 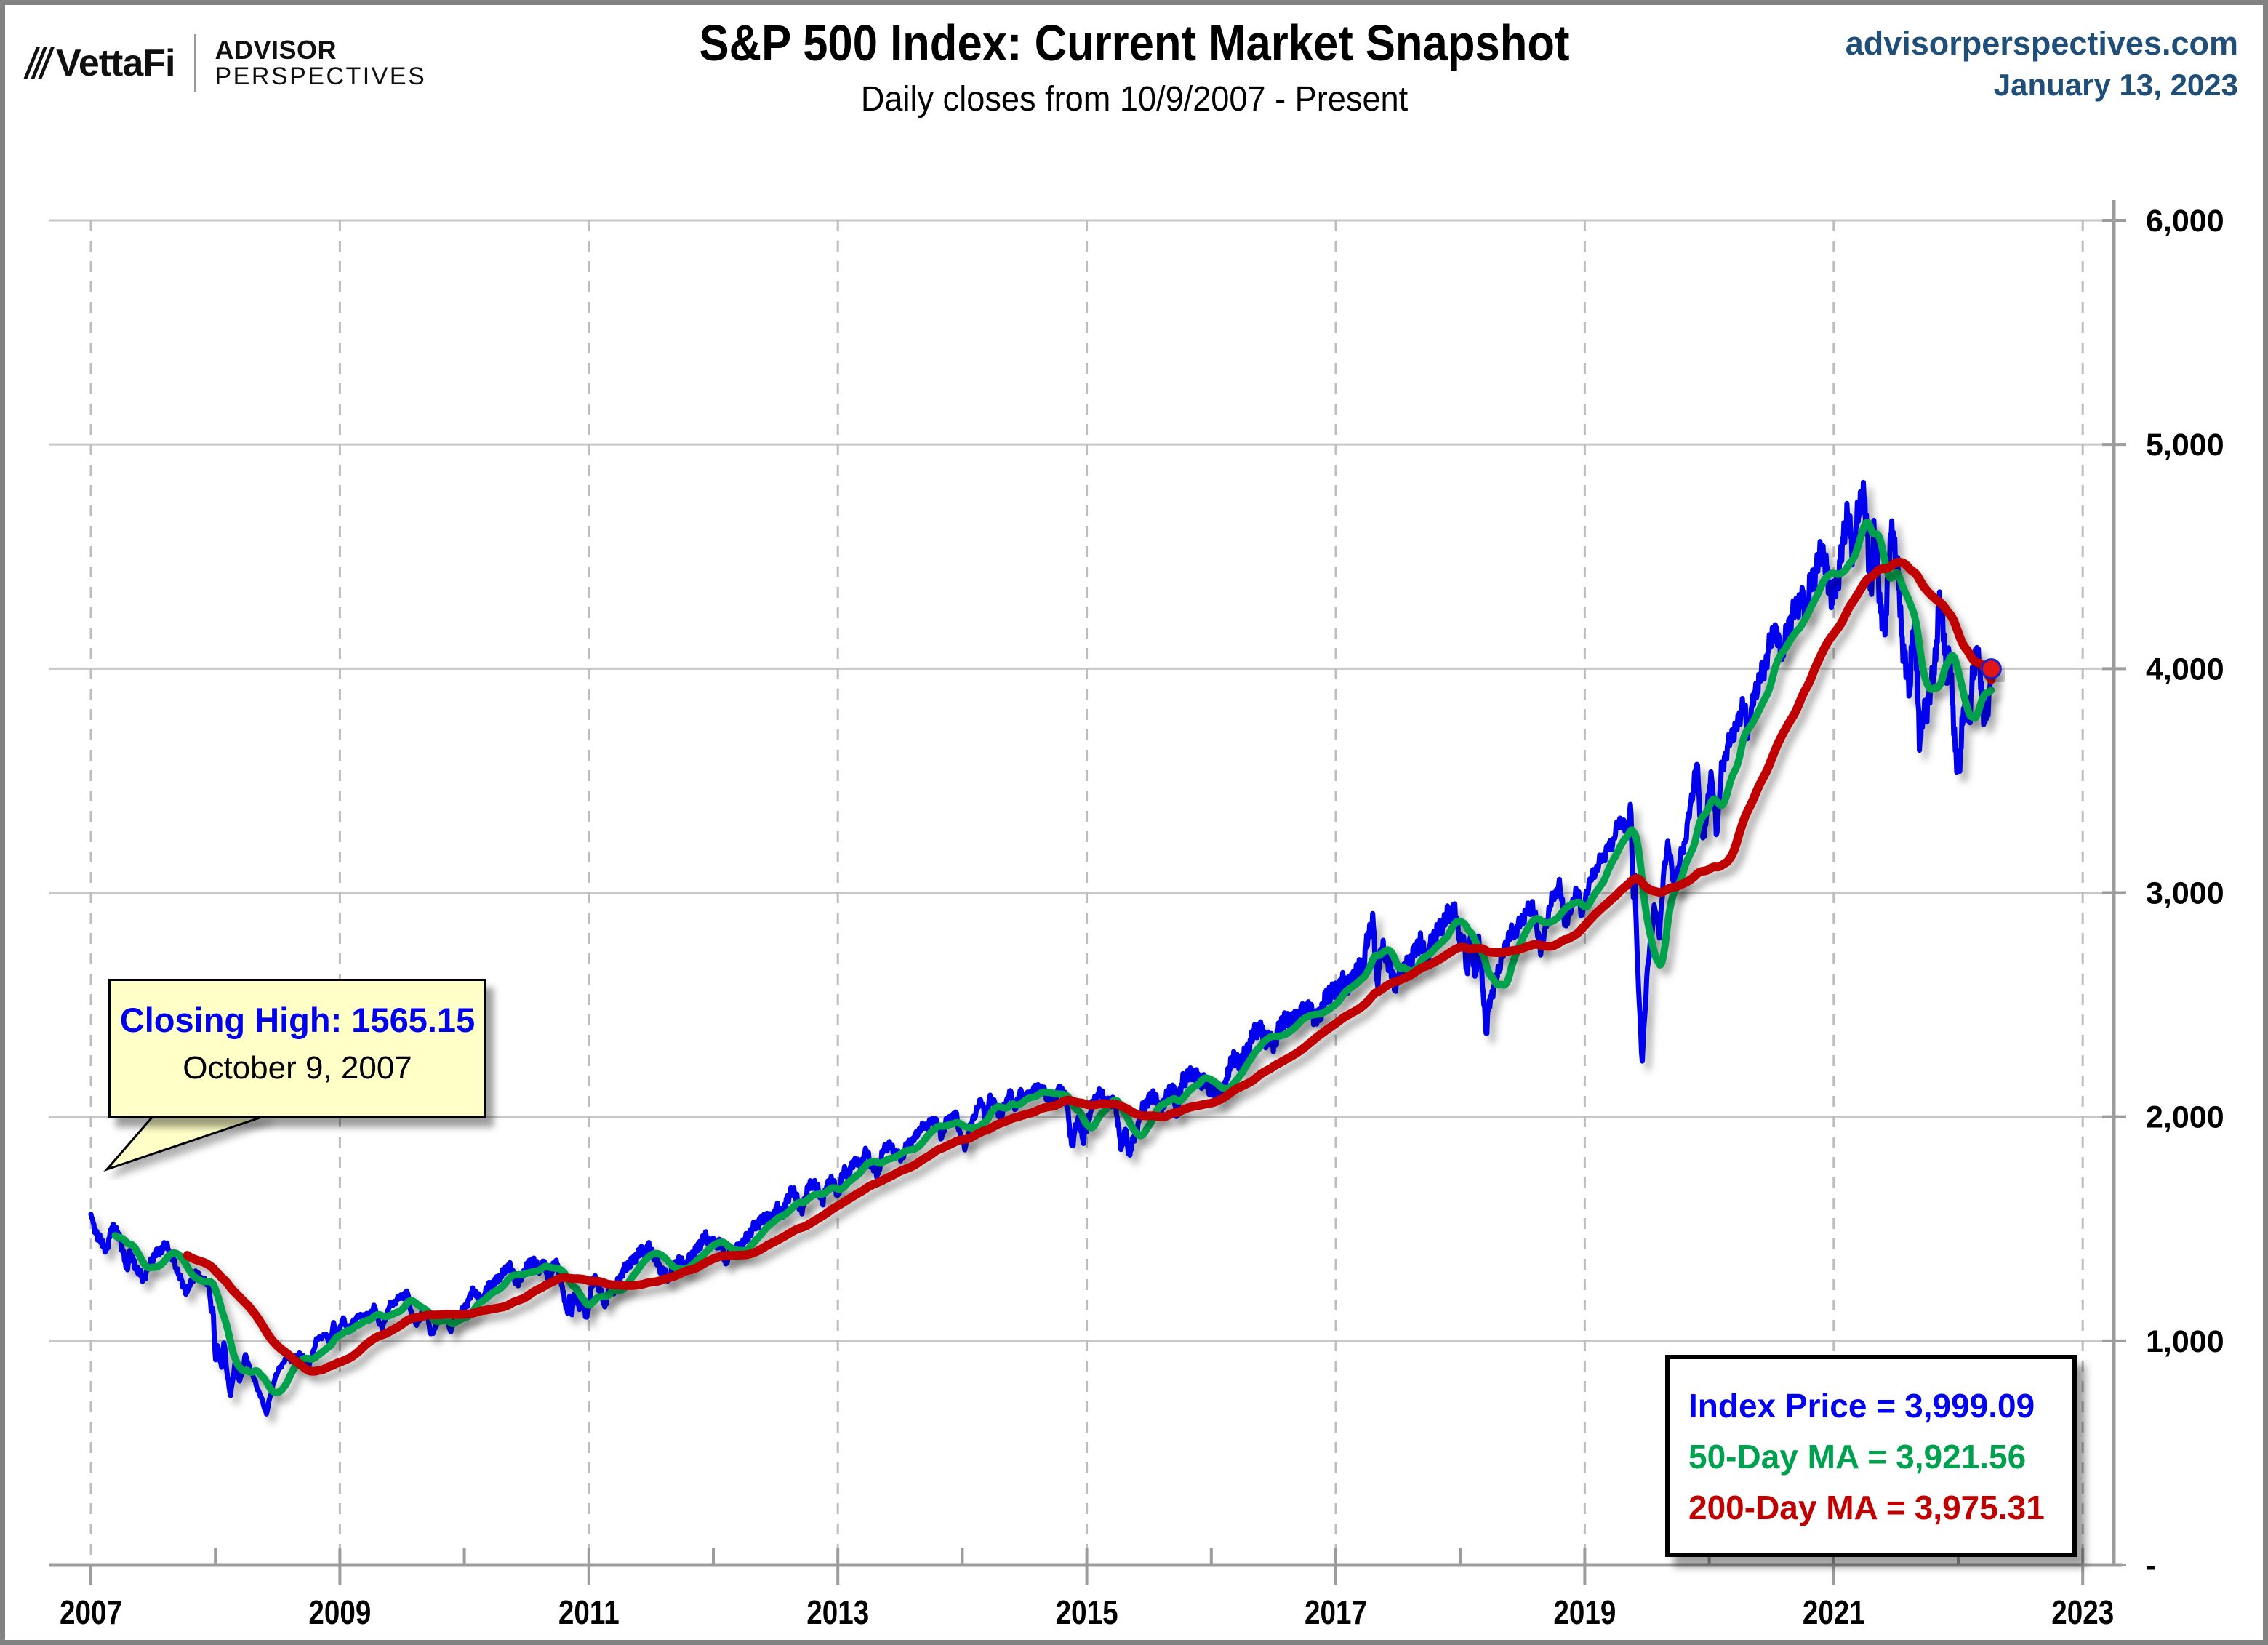 What do you see at coordinates (2151, 1565) in the screenshot?
I see `y-axis-label--: -` at bounding box center [2151, 1565].